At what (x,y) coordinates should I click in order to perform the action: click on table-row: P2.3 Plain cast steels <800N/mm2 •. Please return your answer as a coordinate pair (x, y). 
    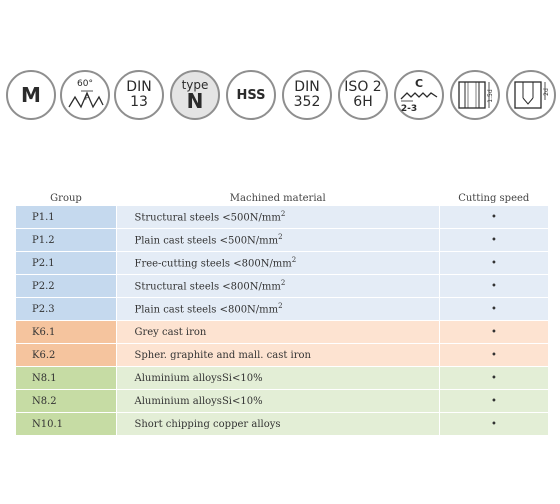
    Looking at the image, I should click on (282, 309).